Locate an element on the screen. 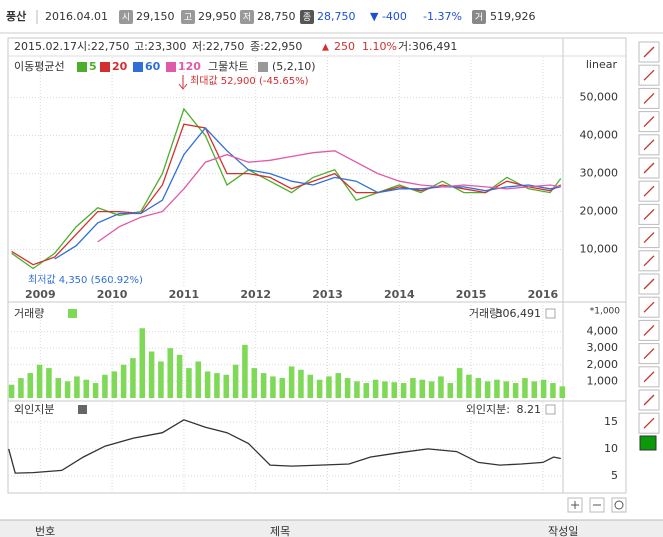  y-tick-label: 10 is located at coordinates (611, 448).